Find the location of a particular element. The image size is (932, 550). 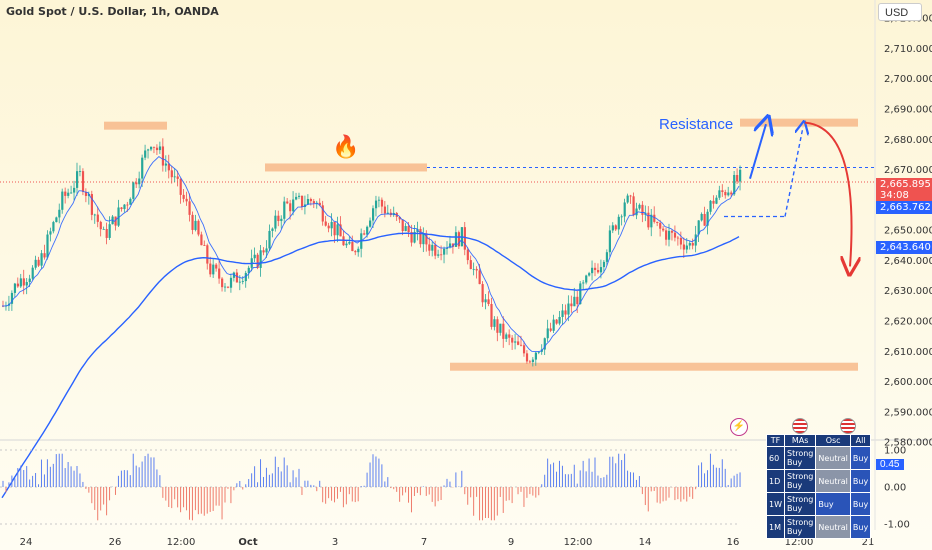

zone-top-left-high is located at coordinates (135, 125).